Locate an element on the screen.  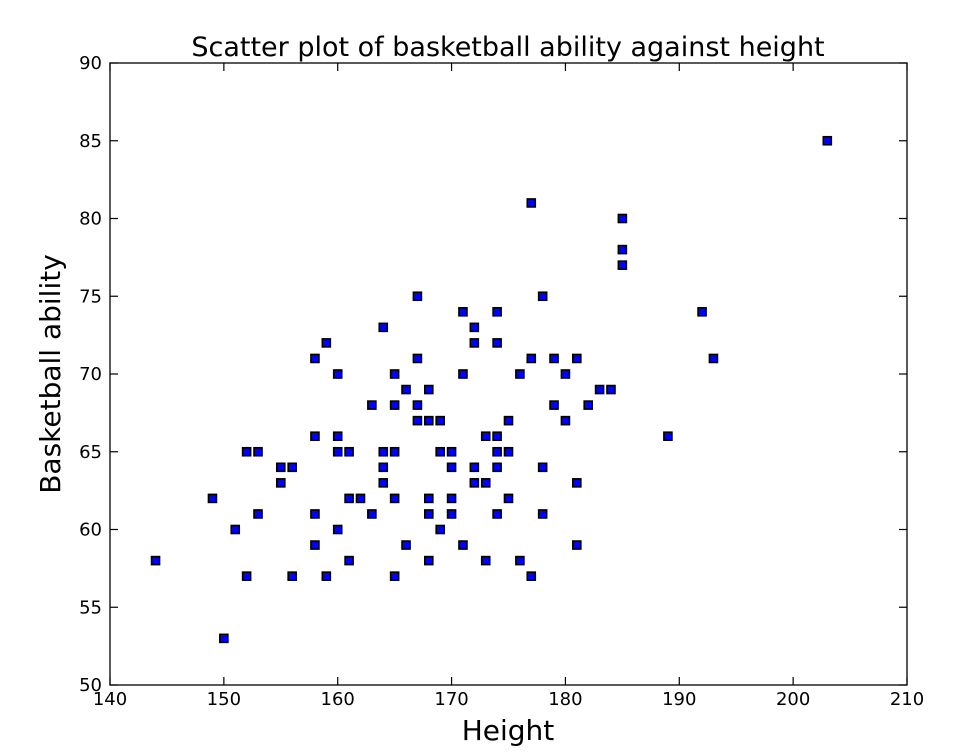
y-tick-label: 70 is located at coordinates (90, 374).